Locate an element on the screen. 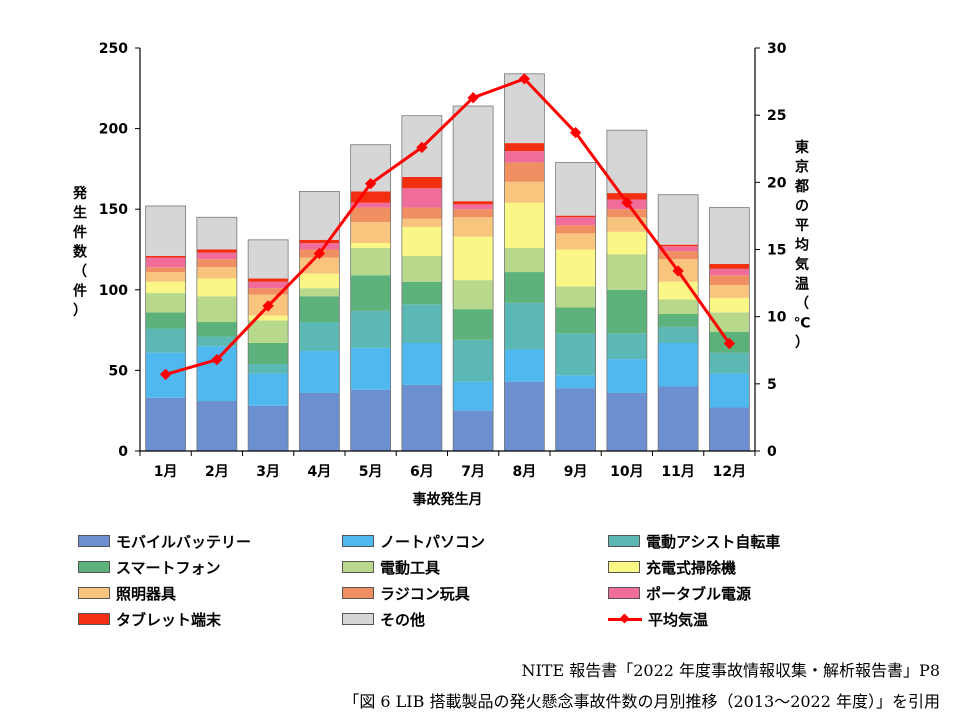 Image resolution: width=960 pixels, height=719 pixels. legend-label: その他 is located at coordinates (403, 619).